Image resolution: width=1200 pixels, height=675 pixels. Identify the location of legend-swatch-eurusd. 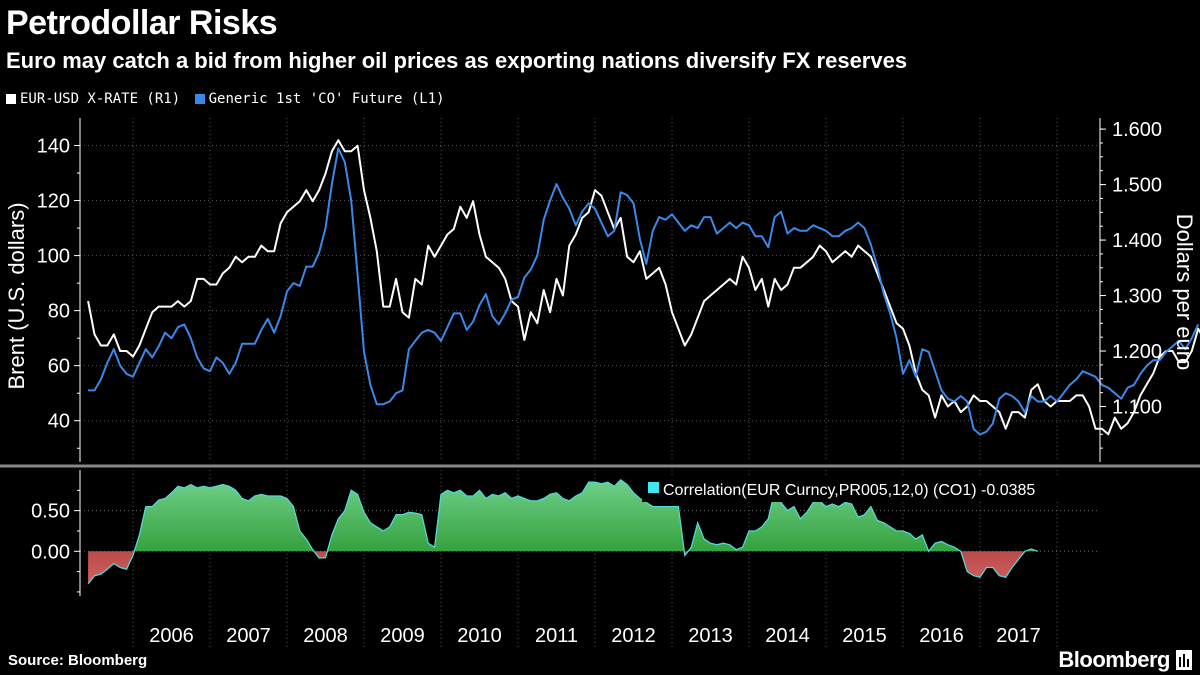
(11, 99).